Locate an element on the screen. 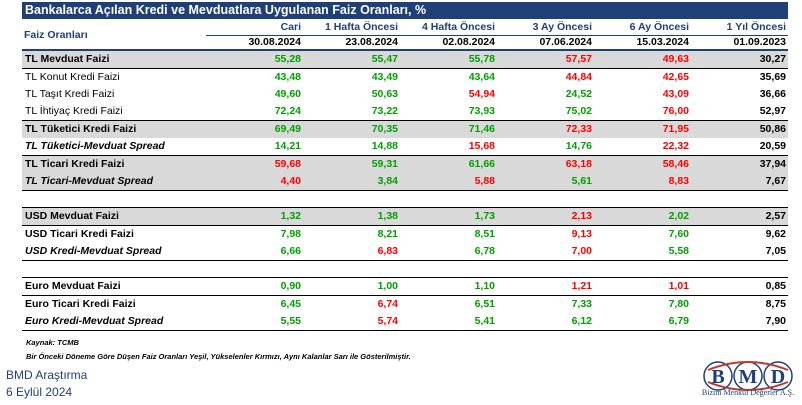 The image size is (802, 405). rate-value: 7,00 is located at coordinates (545, 252).